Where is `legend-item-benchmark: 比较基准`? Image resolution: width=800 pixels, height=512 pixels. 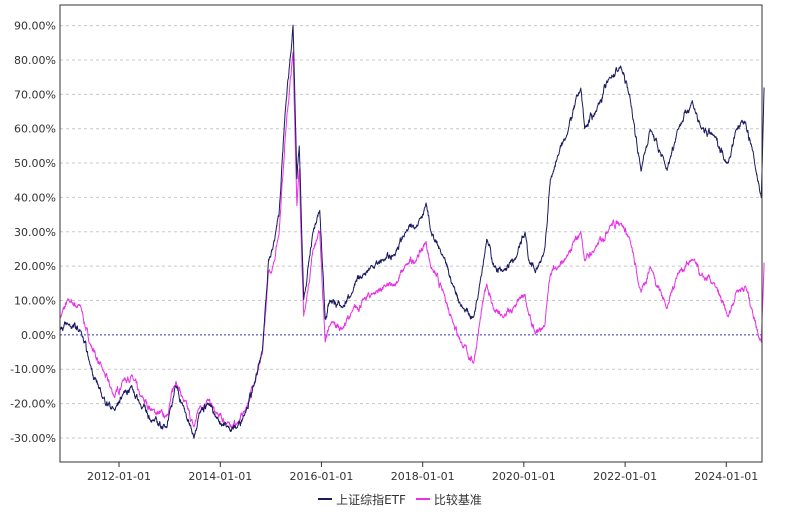 legend-item-benchmark: 比较基准 is located at coordinates (448, 499).